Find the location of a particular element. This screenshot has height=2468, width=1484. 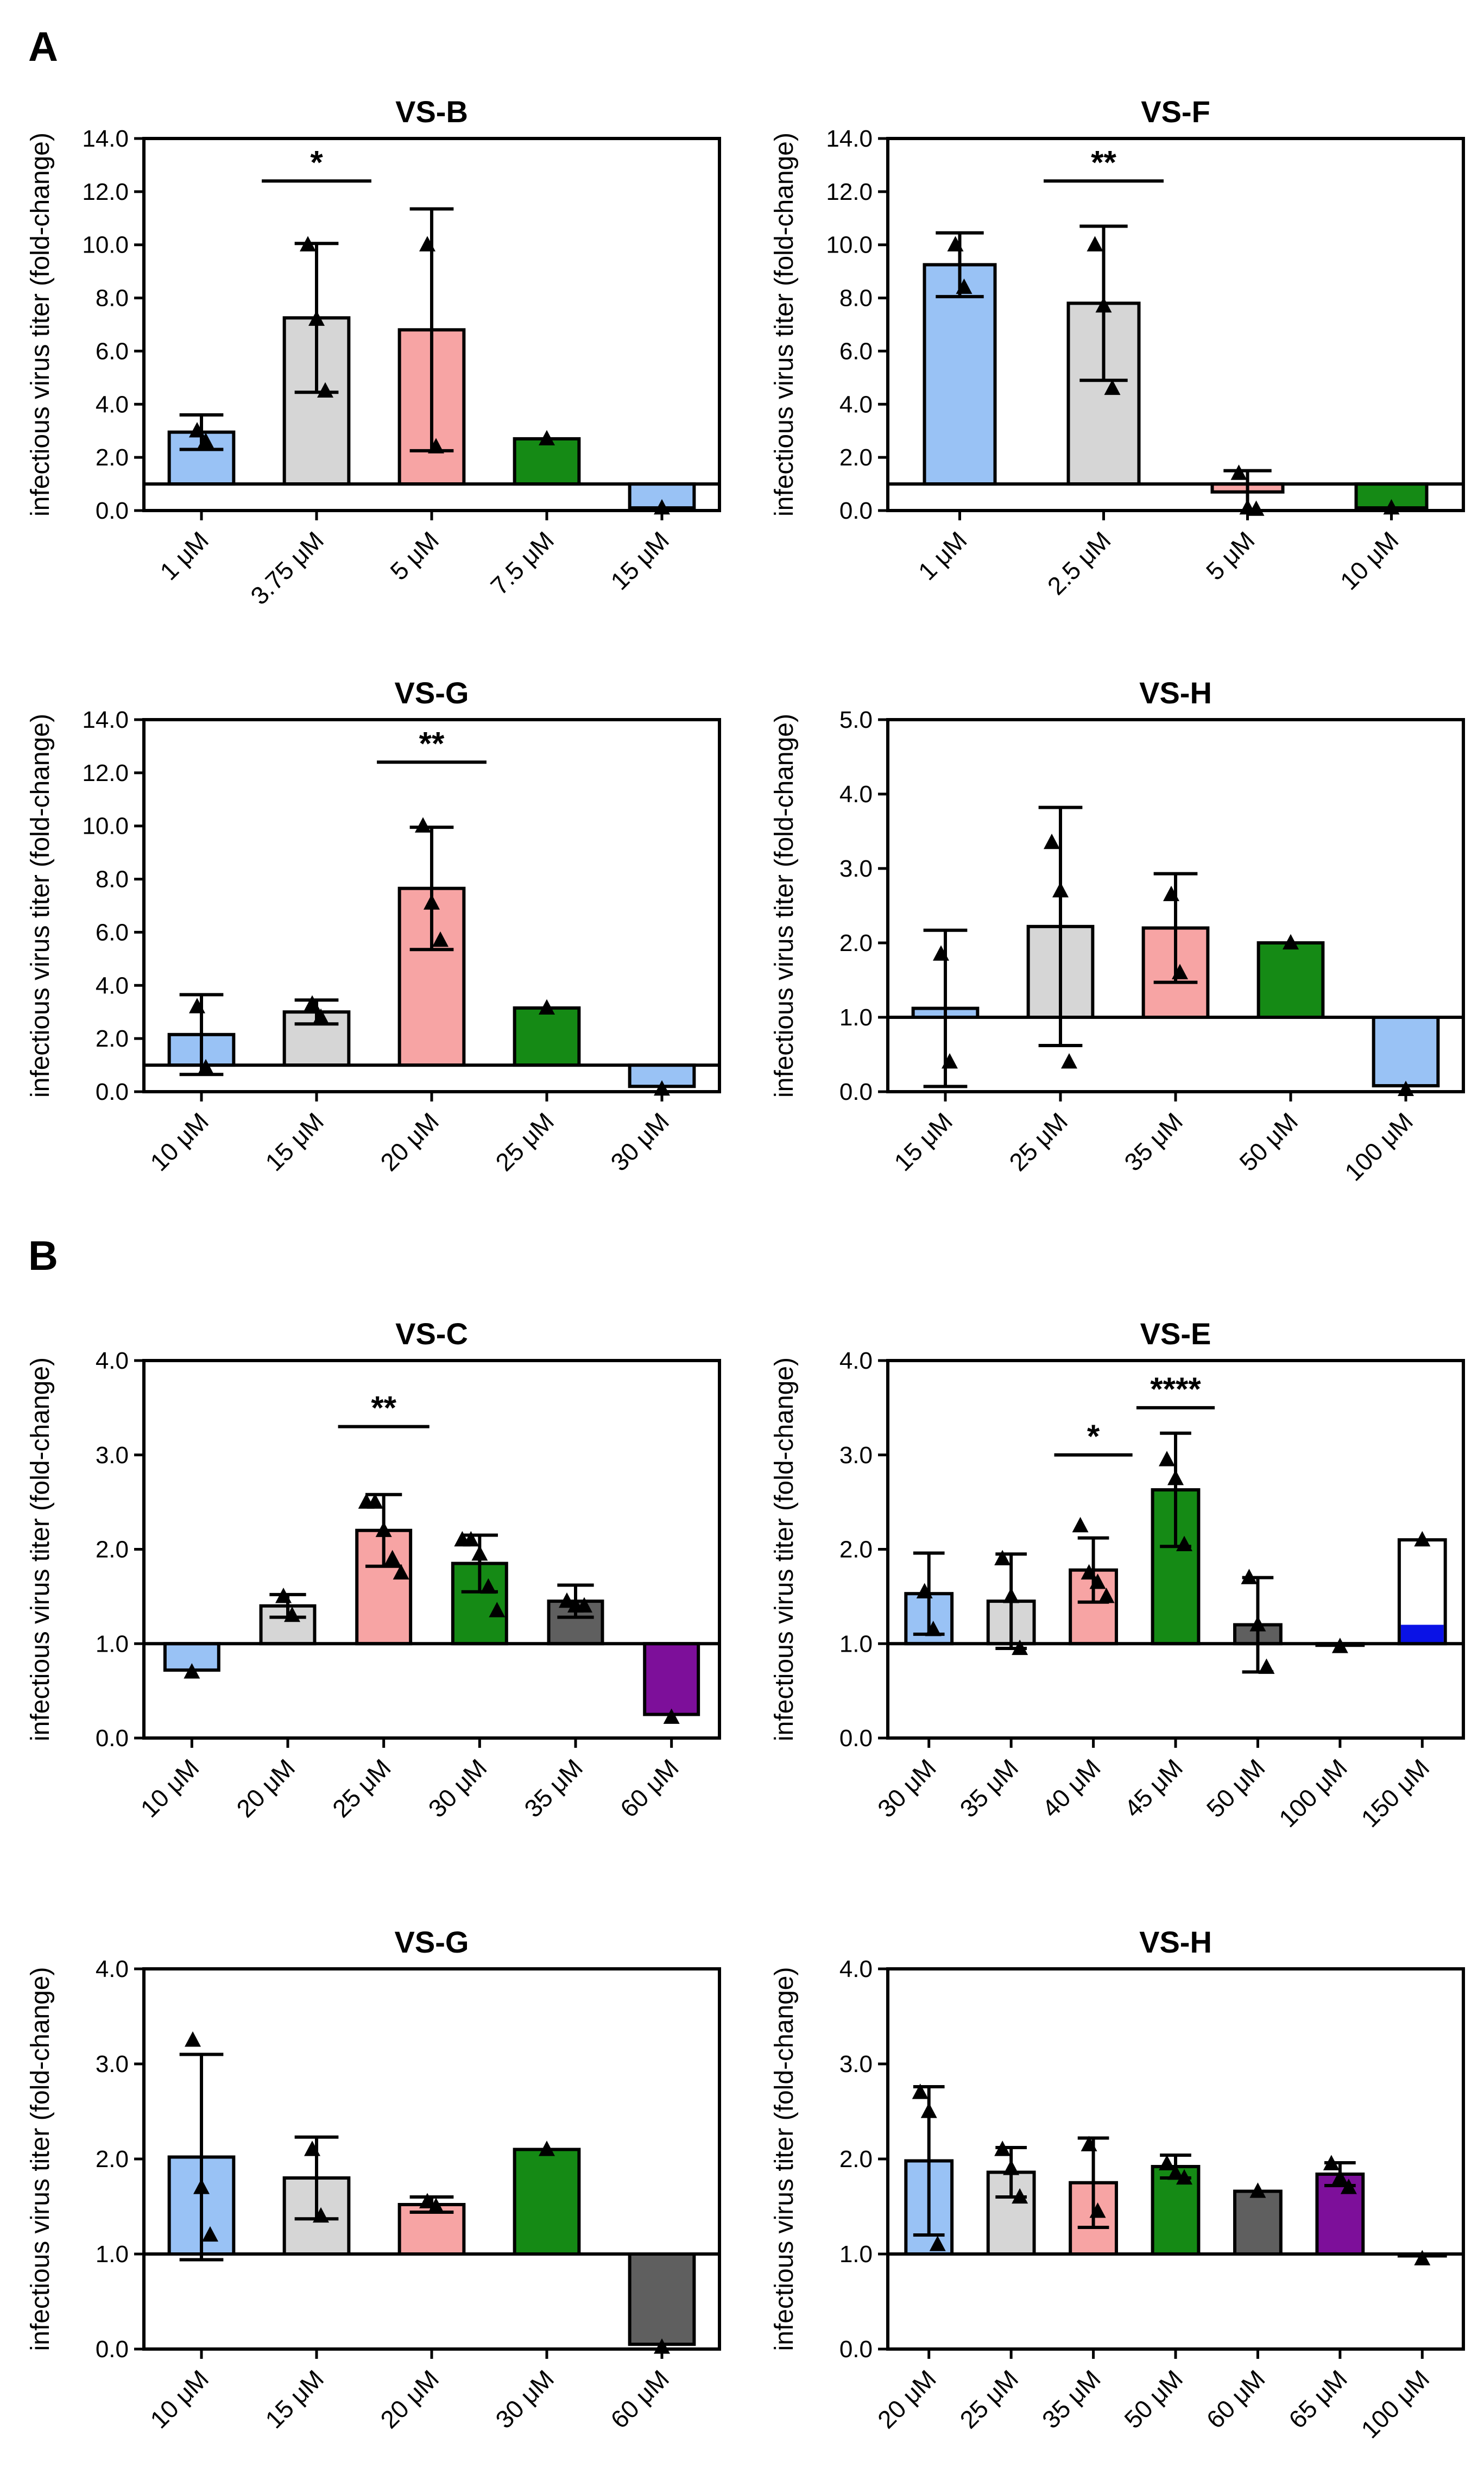

chart-title: VS-B is located at coordinates (431, 112).